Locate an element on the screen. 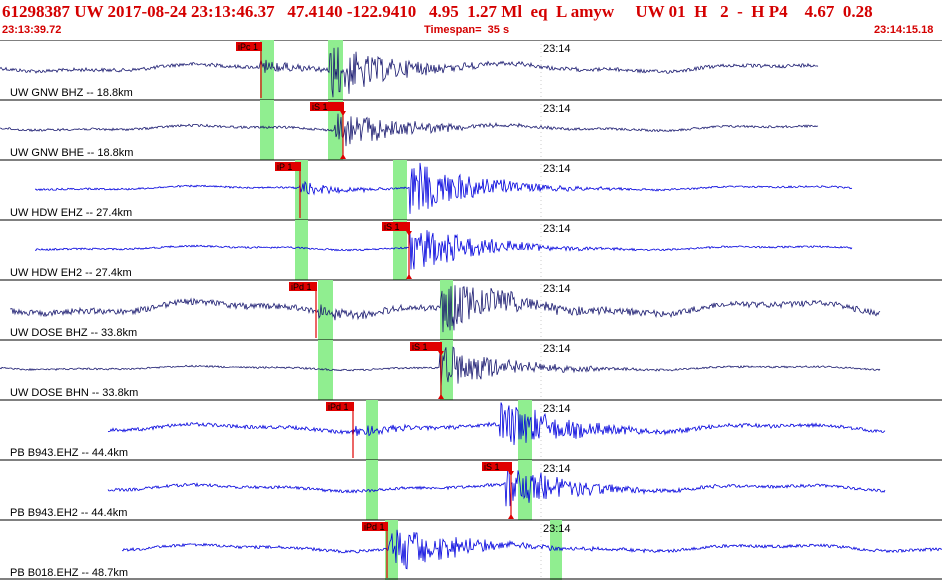 This screenshot has height=580, width=942. station-label: PB B943.EHZ -- 44.4km is located at coordinates (69, 453).